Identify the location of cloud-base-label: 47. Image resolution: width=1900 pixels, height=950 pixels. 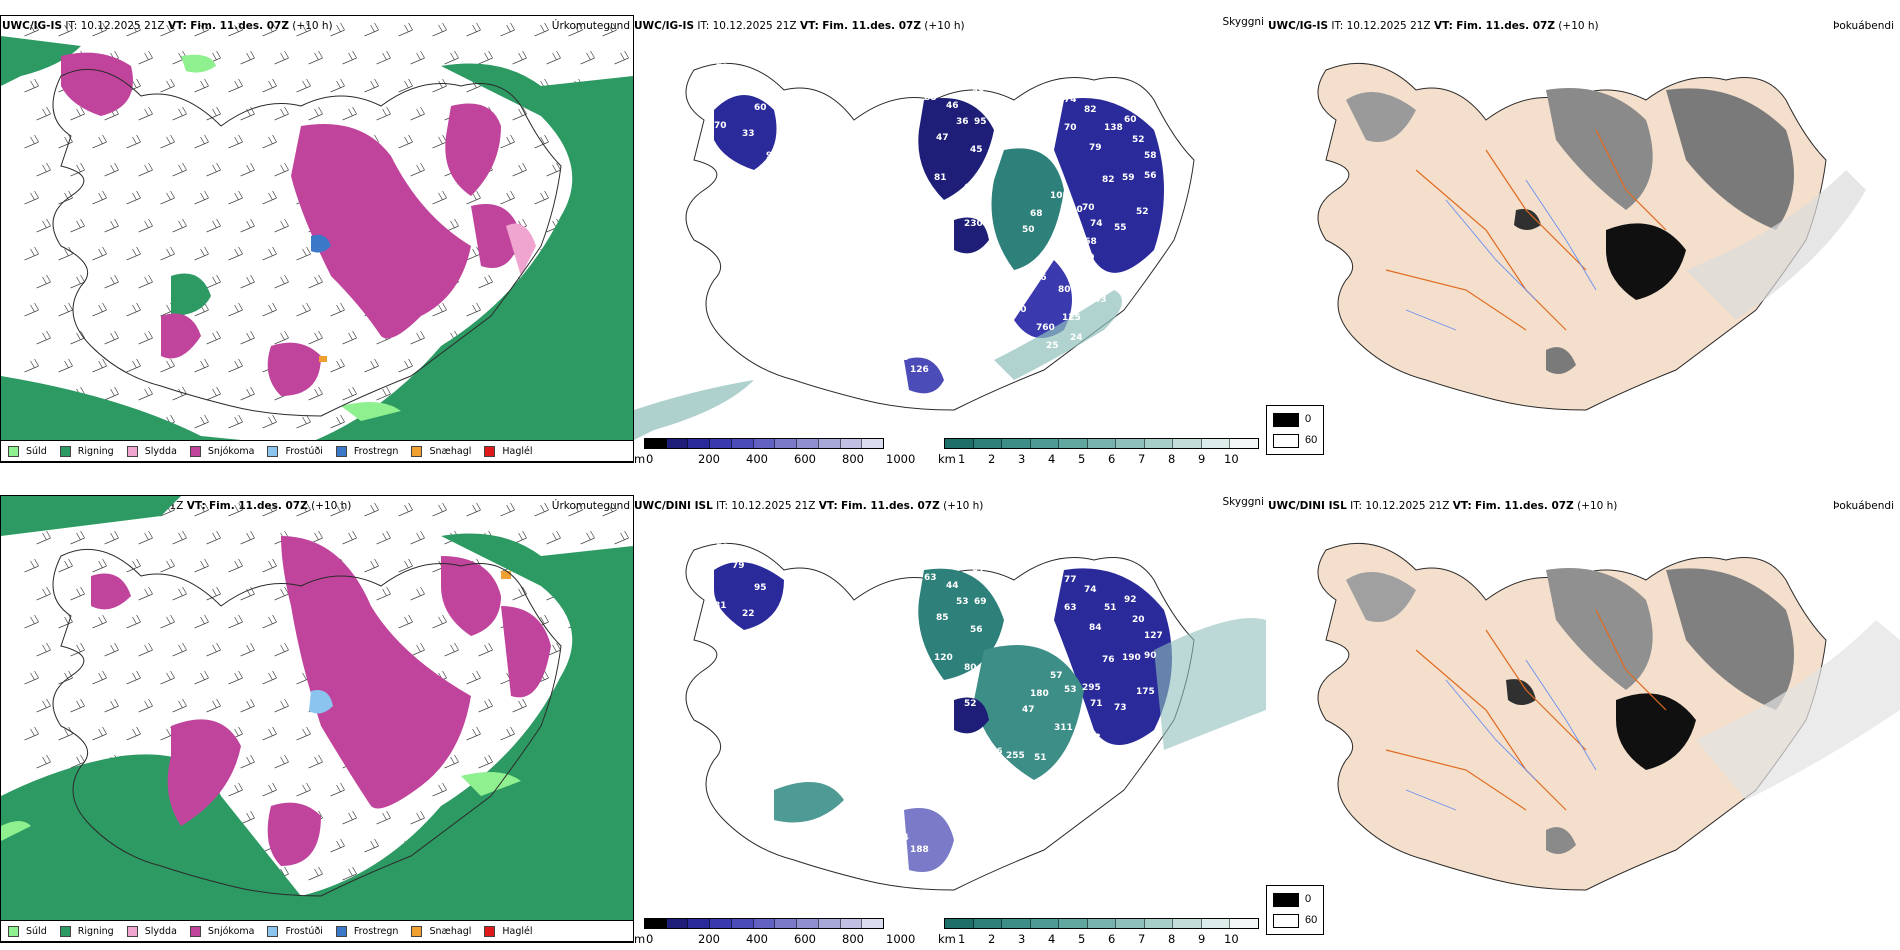
(1028, 710).